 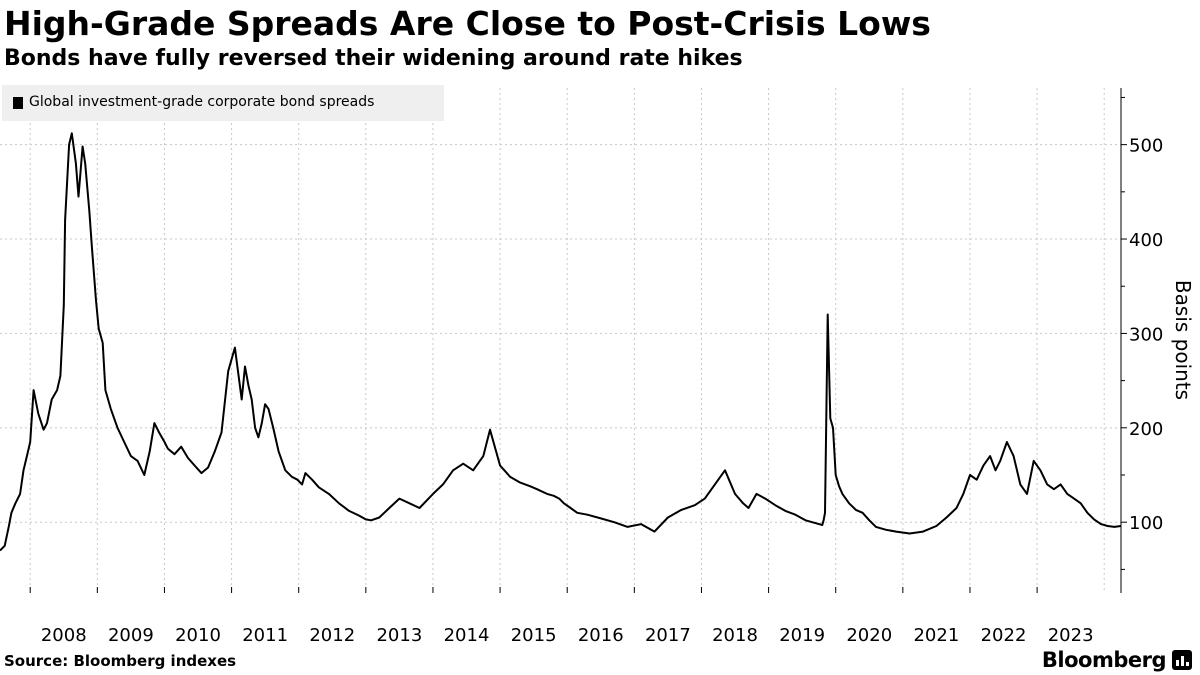 I want to click on x-tick-label: 2019, so click(x=802, y=635).